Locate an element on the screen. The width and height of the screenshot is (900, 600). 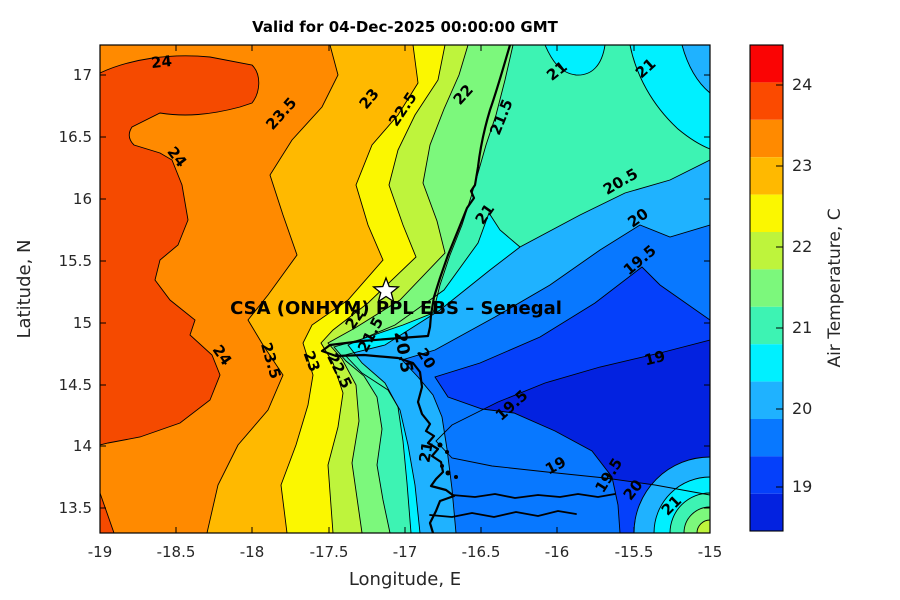
x-tick-label: -17 is located at coordinates (405, 552).